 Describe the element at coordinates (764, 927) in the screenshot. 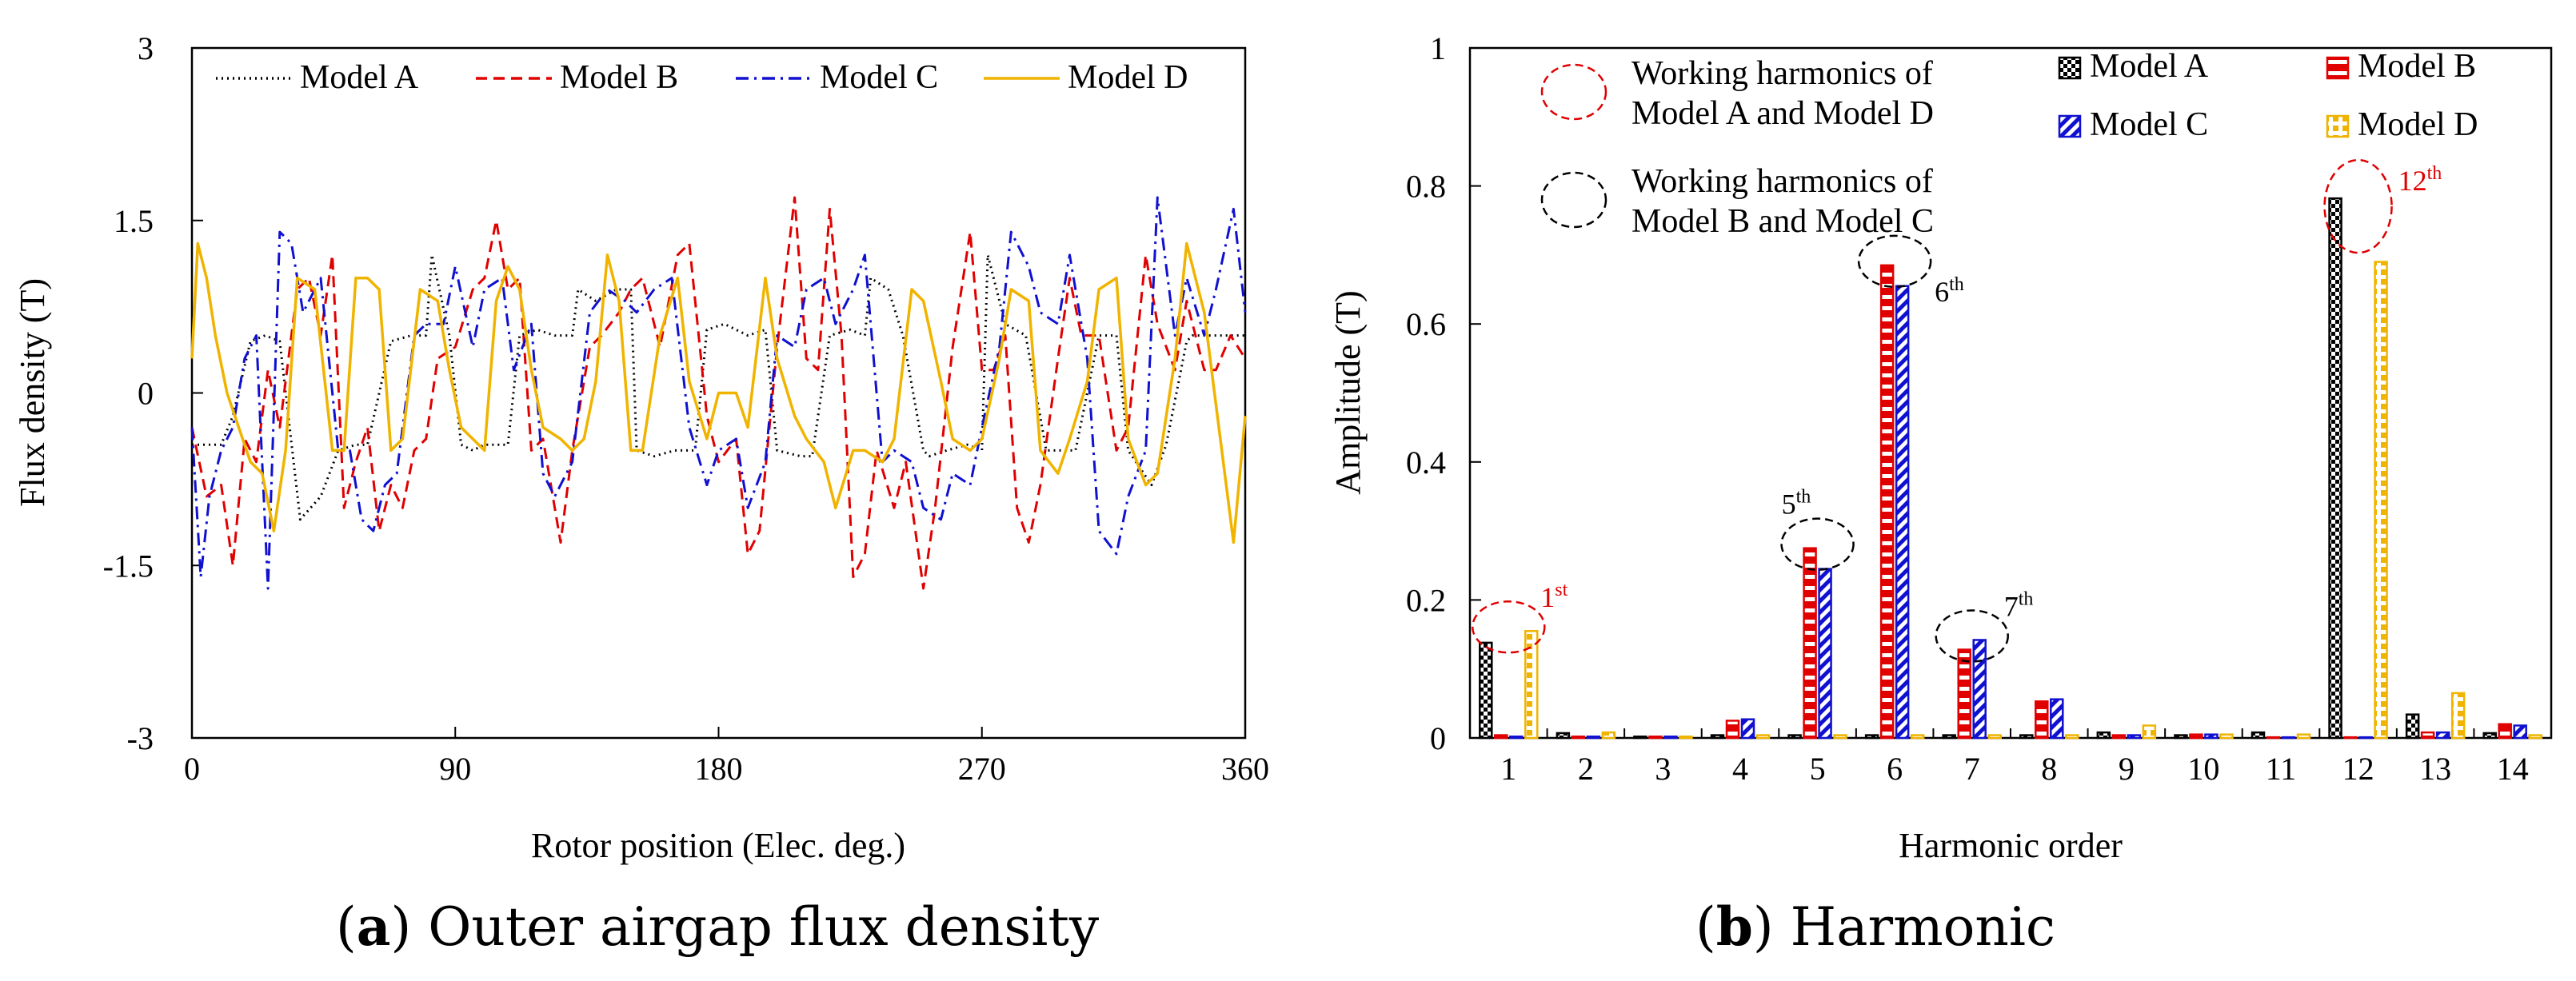

I see `caption-a-text: Outer airgap flux density` at that location.